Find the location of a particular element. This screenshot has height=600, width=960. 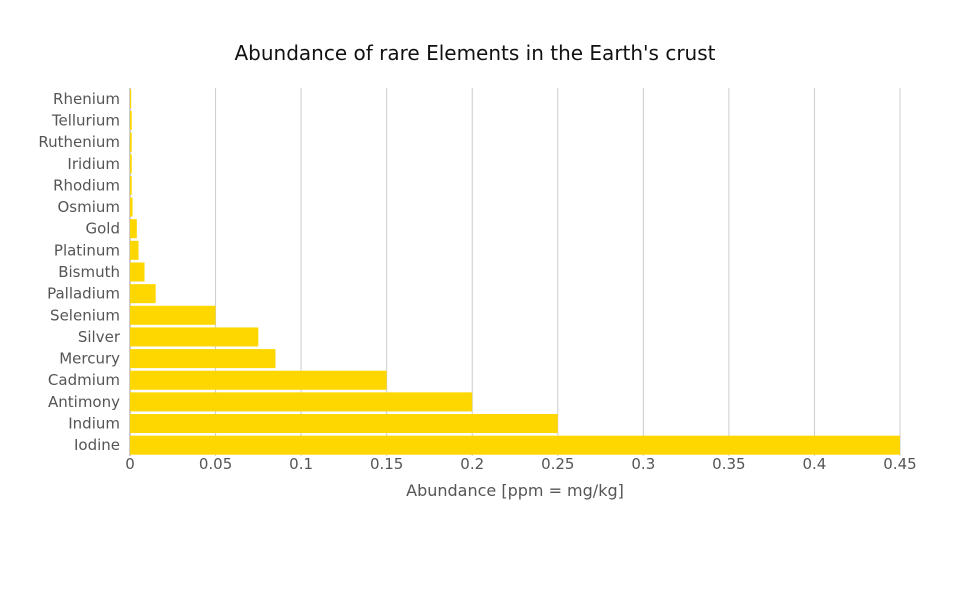

category-label-osmium: Osmium is located at coordinates (88, 207).